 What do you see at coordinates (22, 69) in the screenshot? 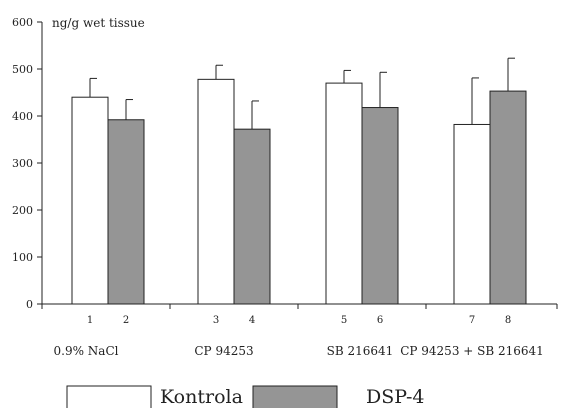
I see `y-tick-label: 500` at bounding box center [22, 69].